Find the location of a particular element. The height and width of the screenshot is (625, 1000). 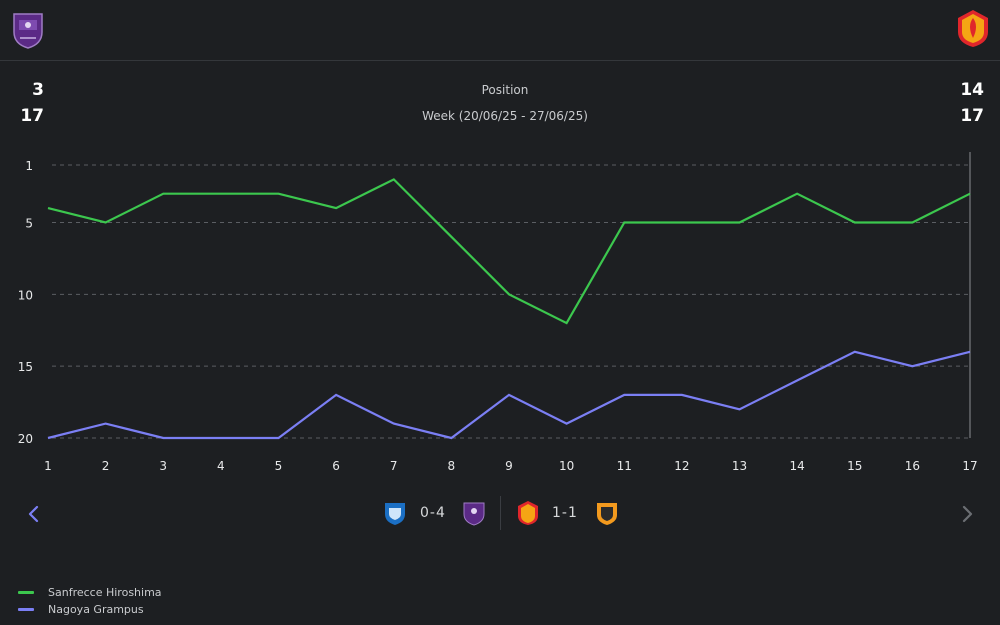

x-tick-label: 3 is located at coordinates (163, 466).